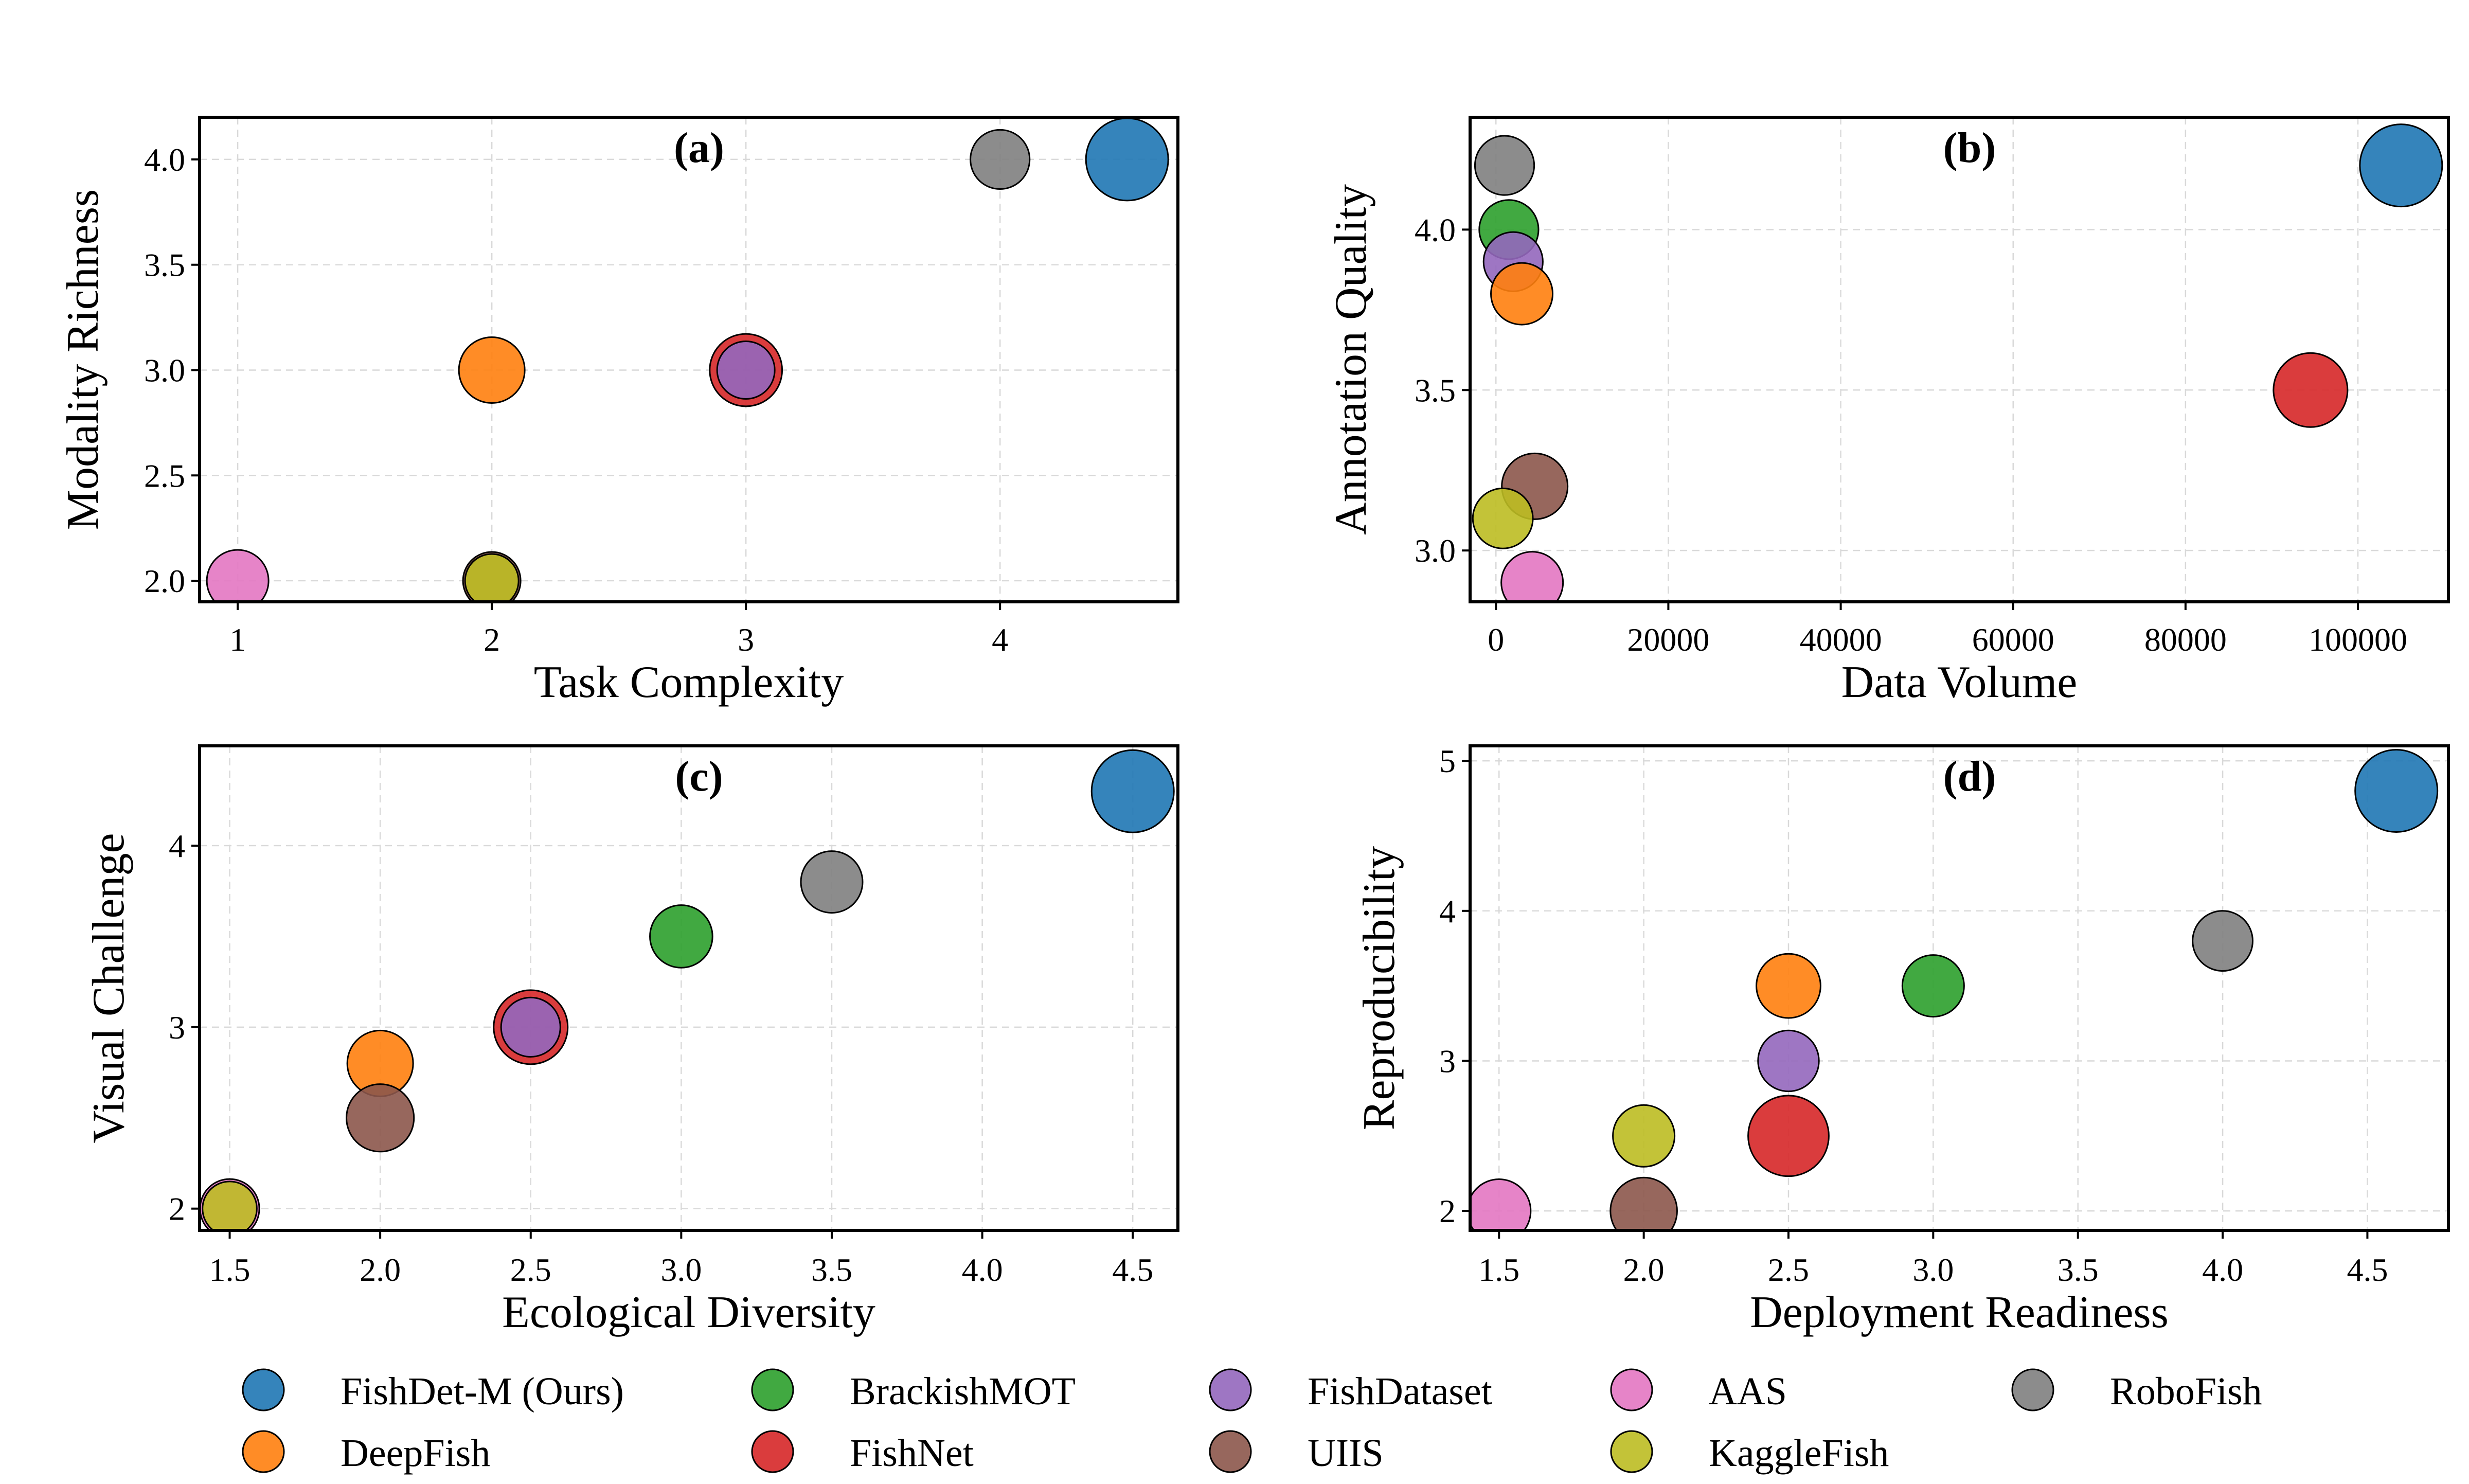 The height and width of the screenshot is (1484, 2469). I want to click on legend-item-uiis: UIIS, so click(1296, 1452).